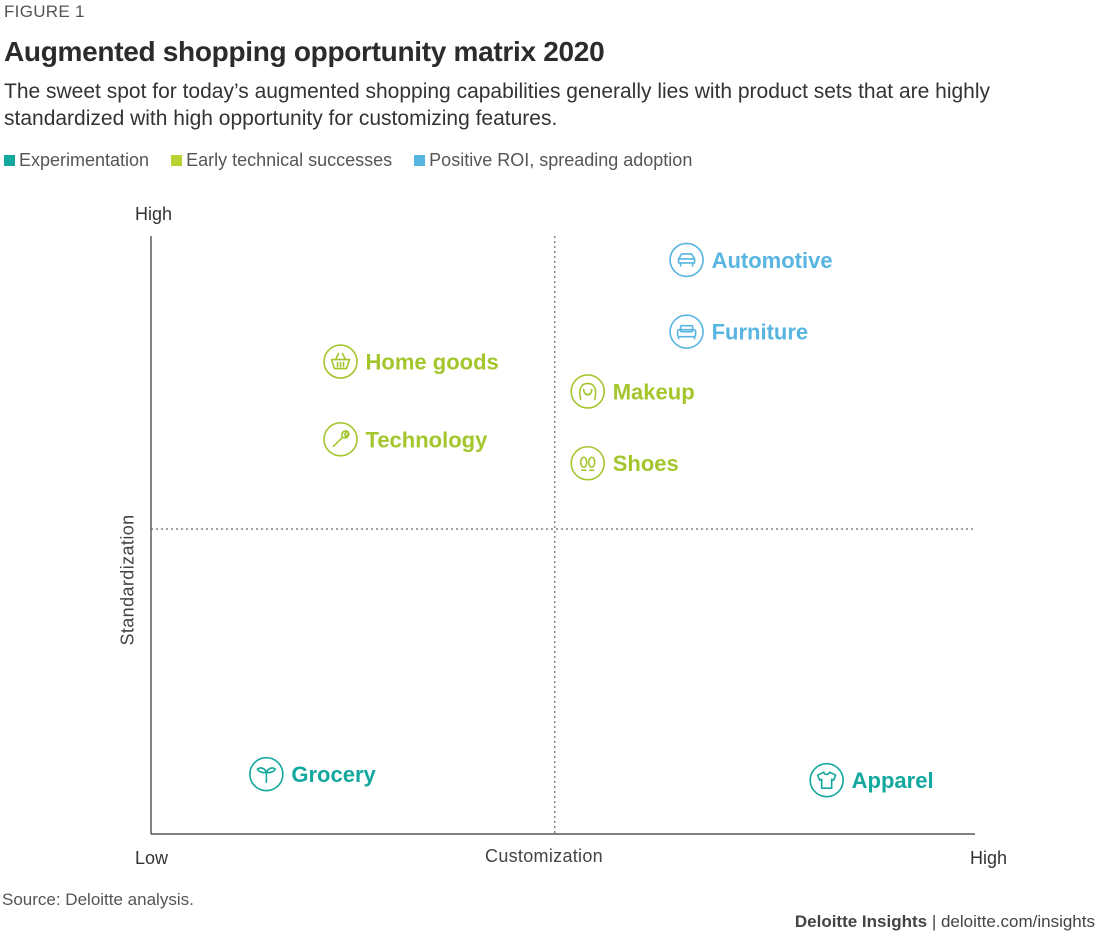 The width and height of the screenshot is (1099, 946). I want to click on sofa-icon, so click(686, 332).